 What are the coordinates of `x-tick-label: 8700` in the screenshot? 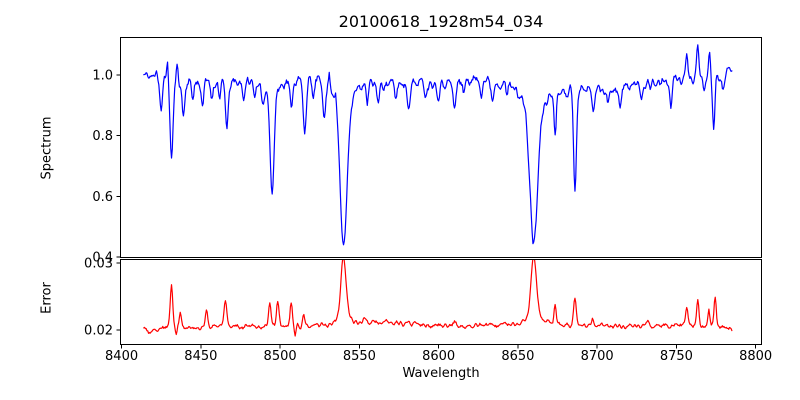 It's located at (597, 356).